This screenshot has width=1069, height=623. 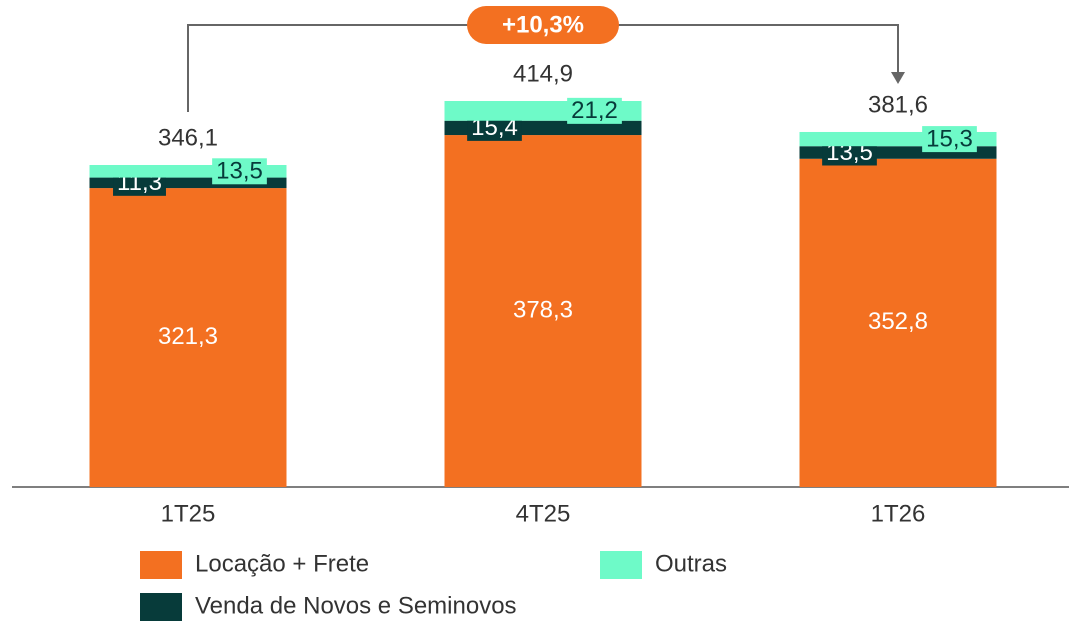 What do you see at coordinates (543, 513) in the screenshot?
I see `x-tick-label: 4T25` at bounding box center [543, 513].